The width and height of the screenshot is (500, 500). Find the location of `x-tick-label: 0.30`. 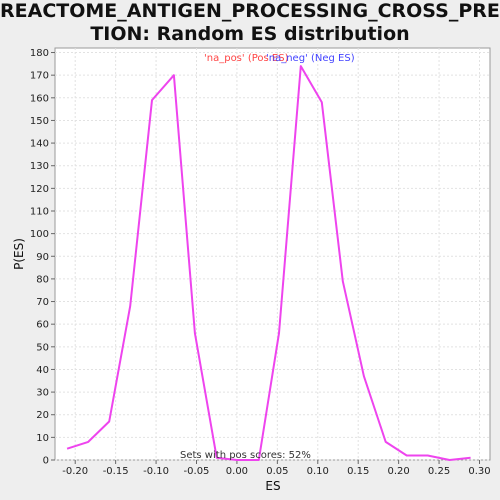

x-tick-label: 0.30 is located at coordinates (479, 471).